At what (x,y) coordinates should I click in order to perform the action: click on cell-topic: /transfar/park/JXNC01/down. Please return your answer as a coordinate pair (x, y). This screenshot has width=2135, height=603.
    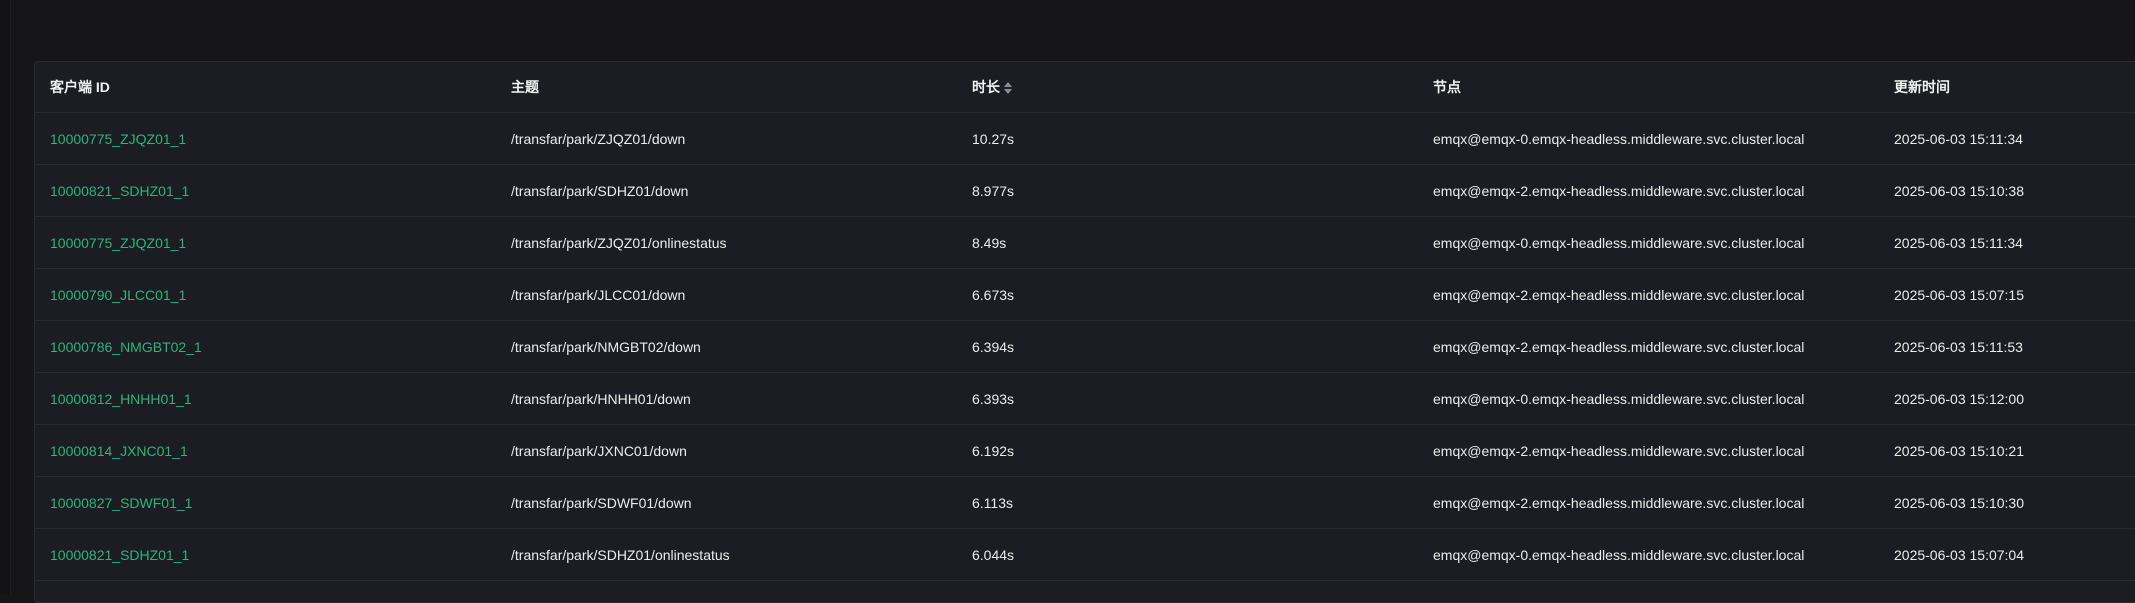
    Looking at the image, I should click on (726, 450).